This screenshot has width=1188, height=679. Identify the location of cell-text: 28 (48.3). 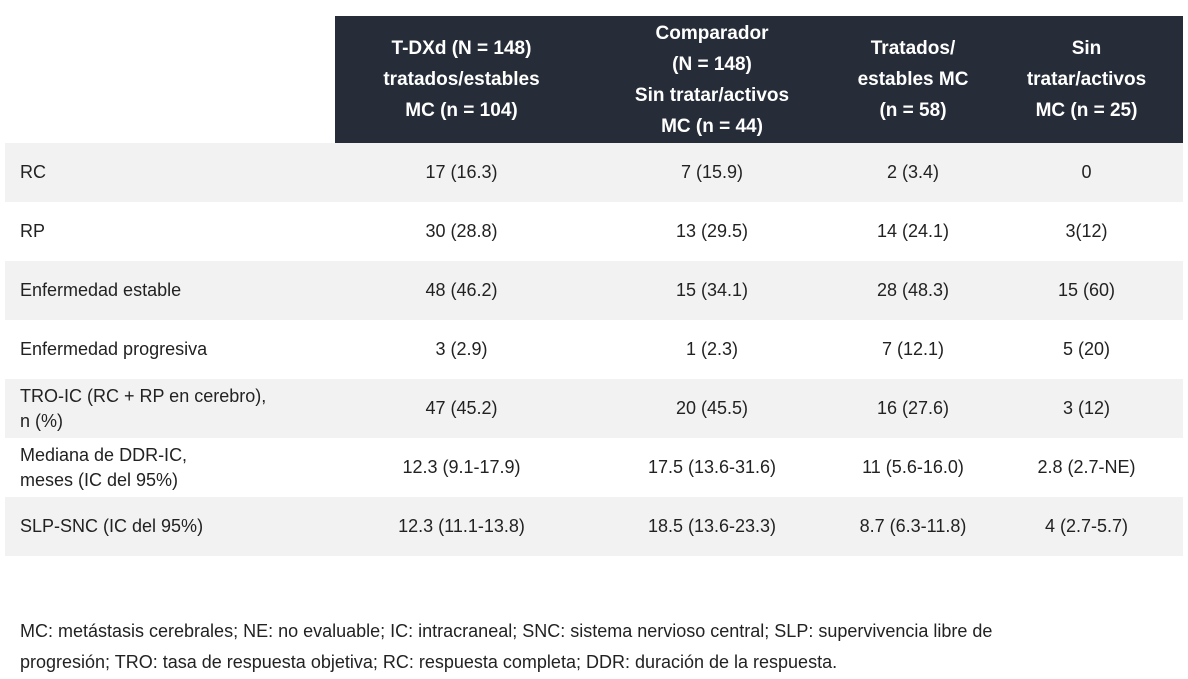
(913, 290).